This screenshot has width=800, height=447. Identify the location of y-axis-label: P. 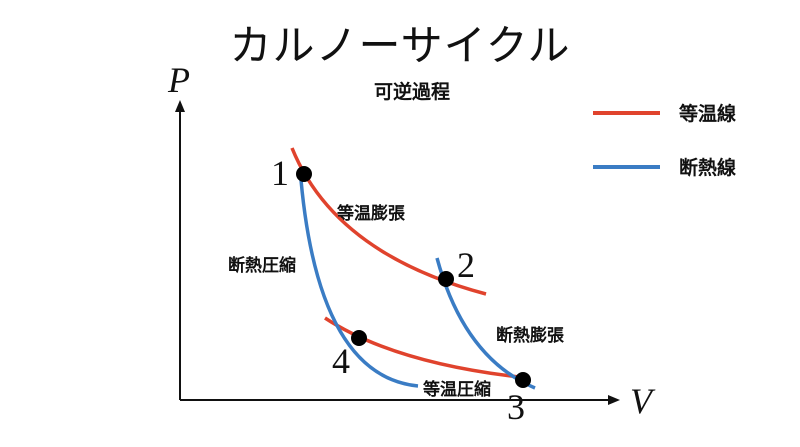
(178, 80).